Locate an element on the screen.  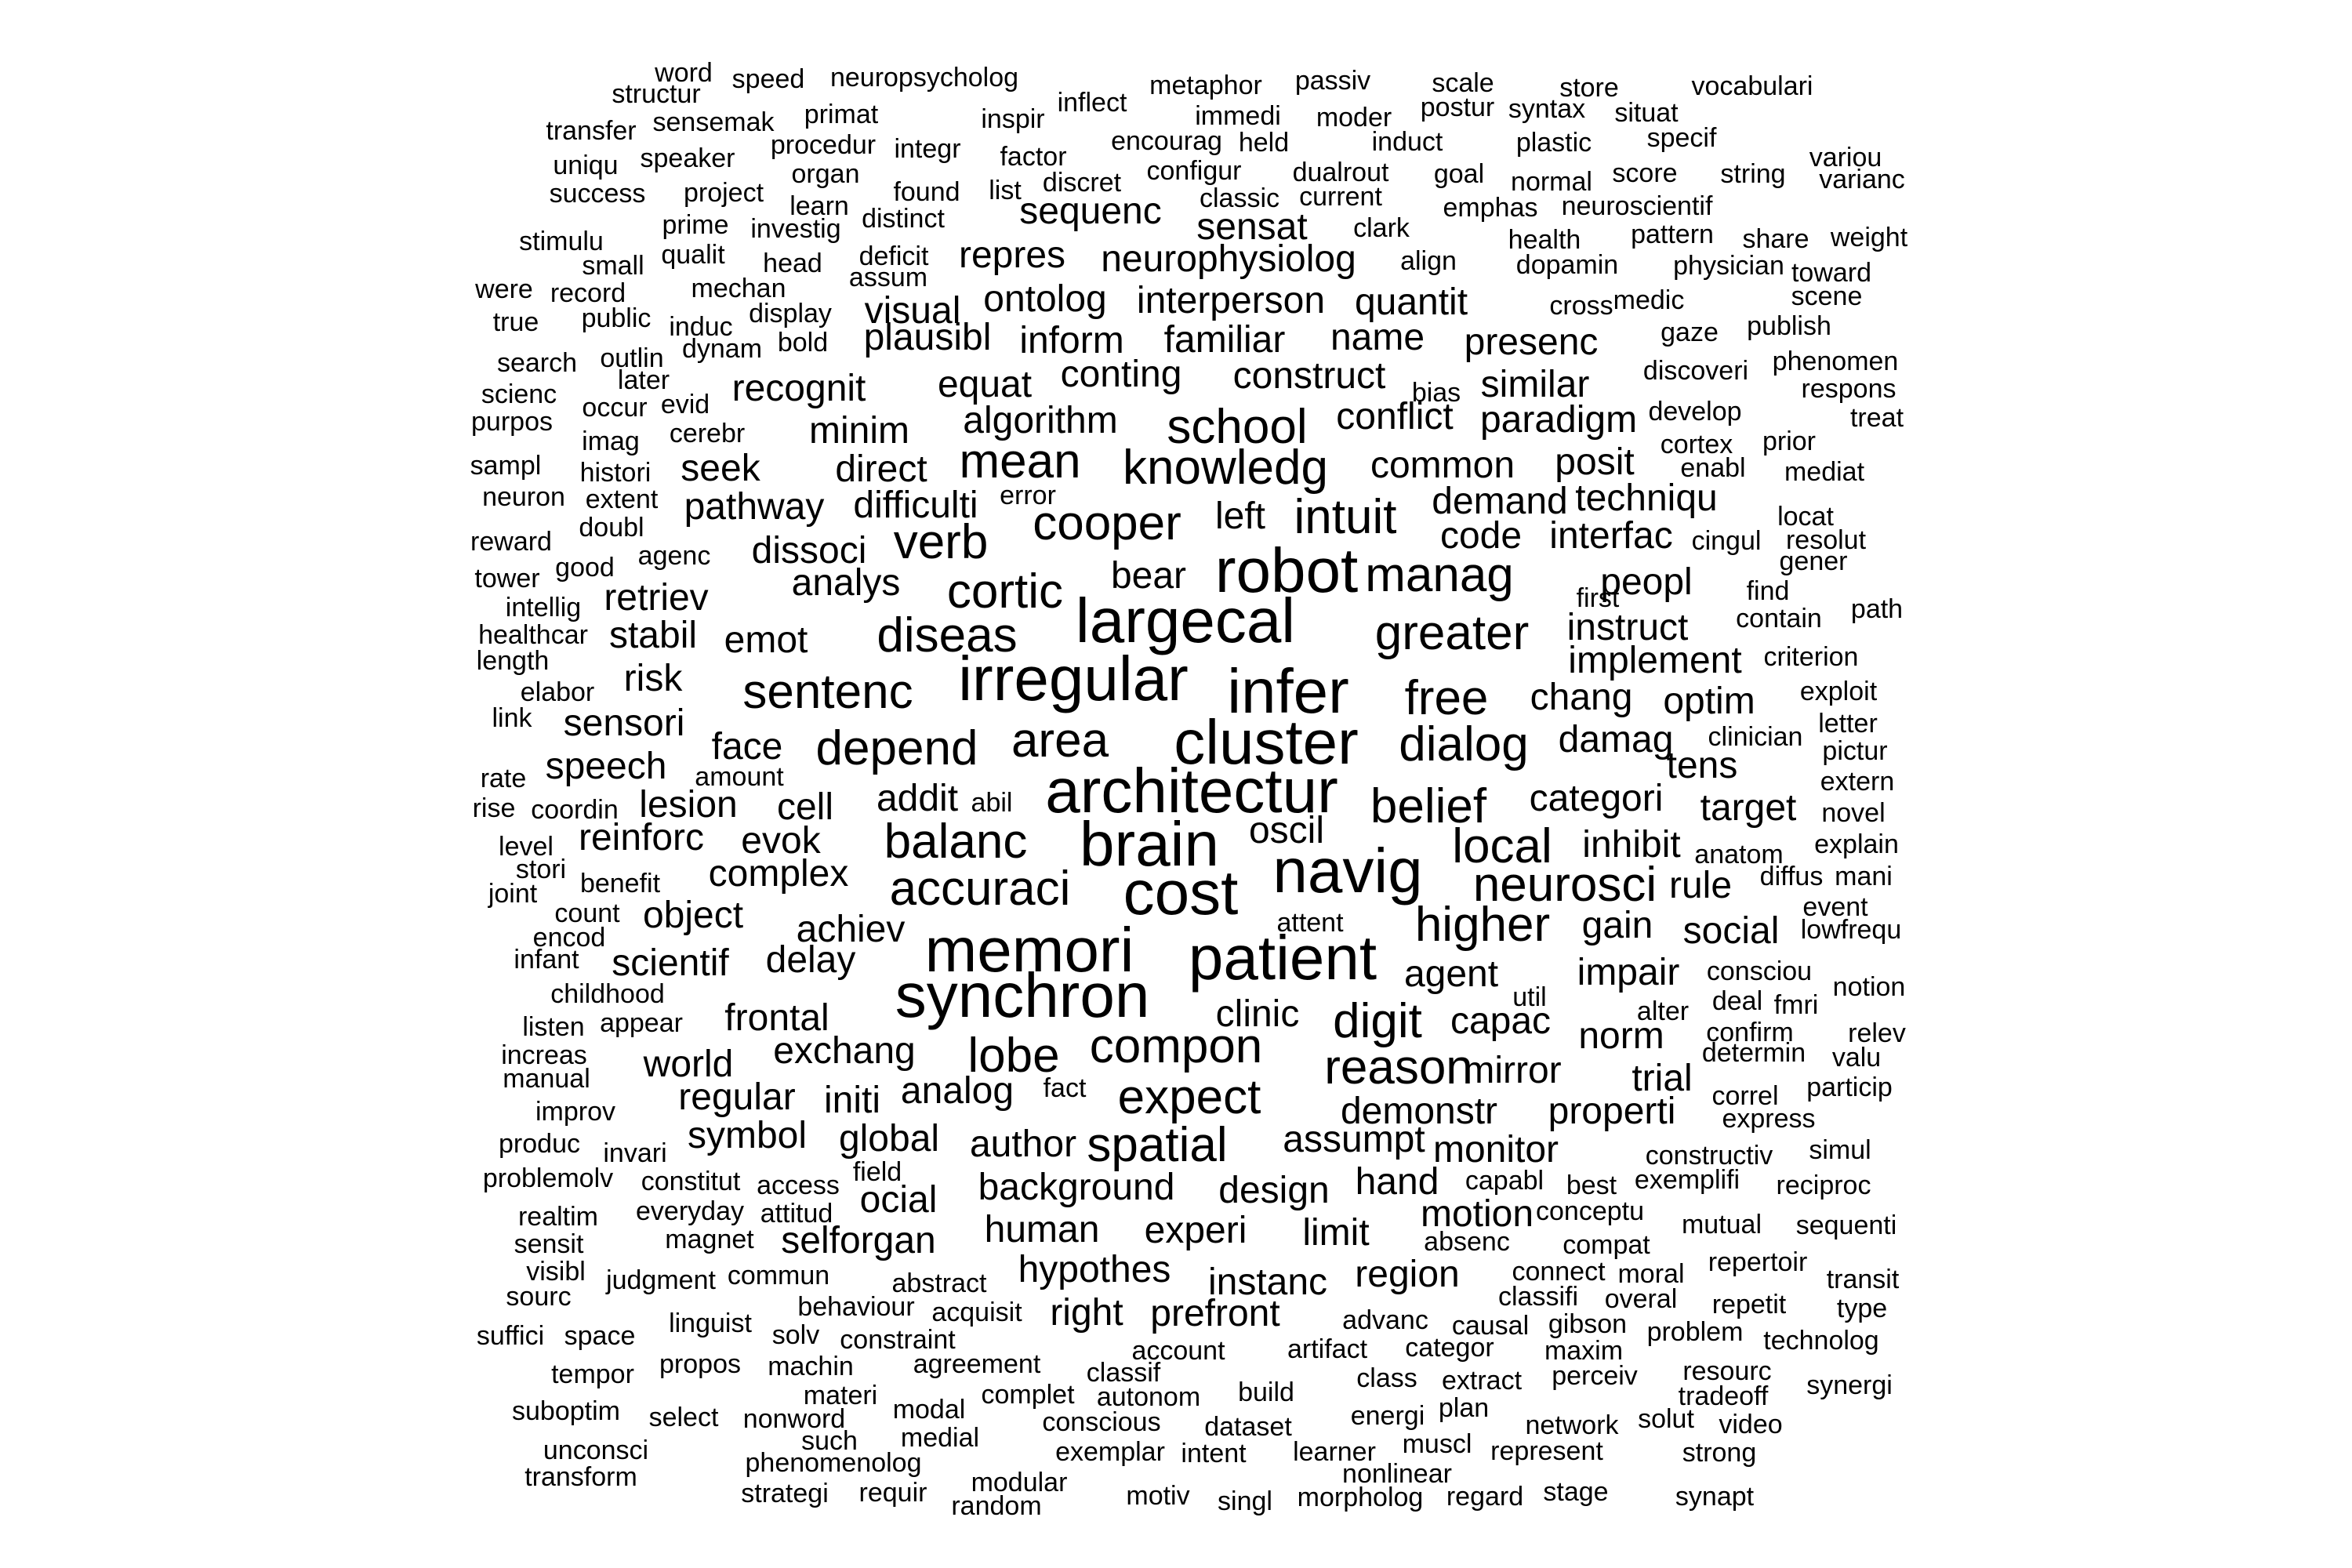
cloud-word: tower is located at coordinates (507, 578).